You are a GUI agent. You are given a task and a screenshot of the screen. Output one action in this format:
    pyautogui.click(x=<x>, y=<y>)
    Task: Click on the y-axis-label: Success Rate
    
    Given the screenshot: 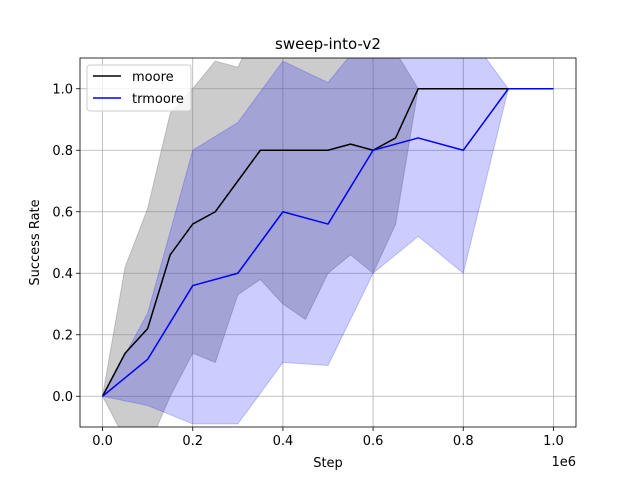 What is the action you would take?
    pyautogui.click(x=35, y=242)
    